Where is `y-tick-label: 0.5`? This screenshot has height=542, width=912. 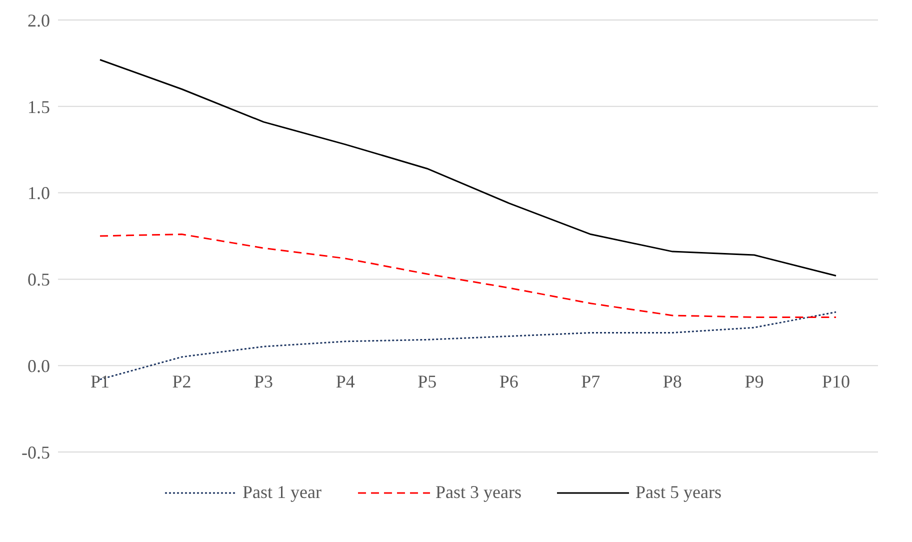
y-tick-label: 0.5 is located at coordinates (39, 280).